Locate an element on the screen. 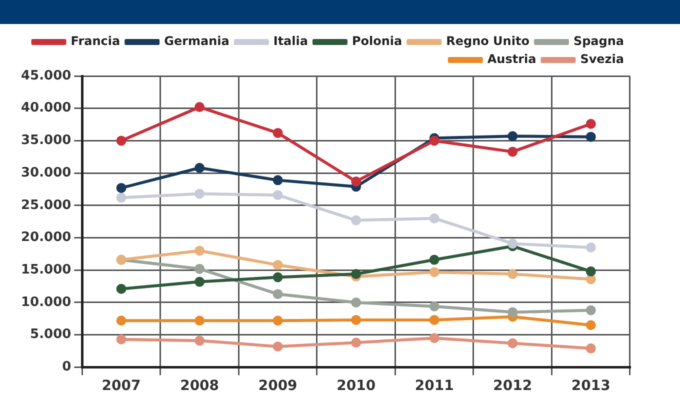 This screenshot has height=404, width=680. y-tick-label: 25.000 is located at coordinates (46, 205).